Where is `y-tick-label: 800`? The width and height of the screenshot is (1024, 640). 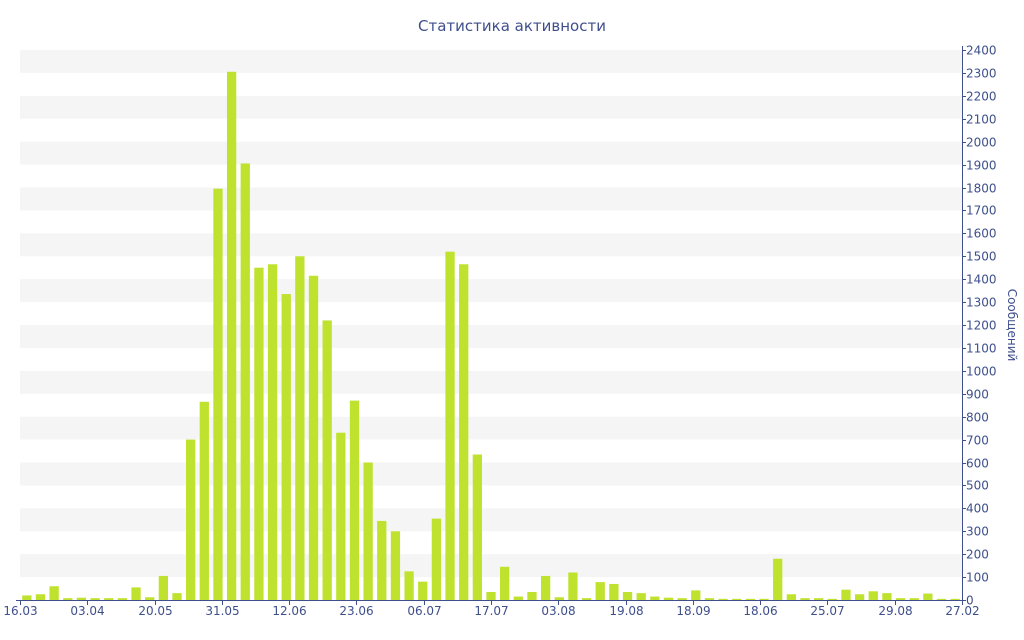 y-tick-label: 800 is located at coordinates (977, 418).